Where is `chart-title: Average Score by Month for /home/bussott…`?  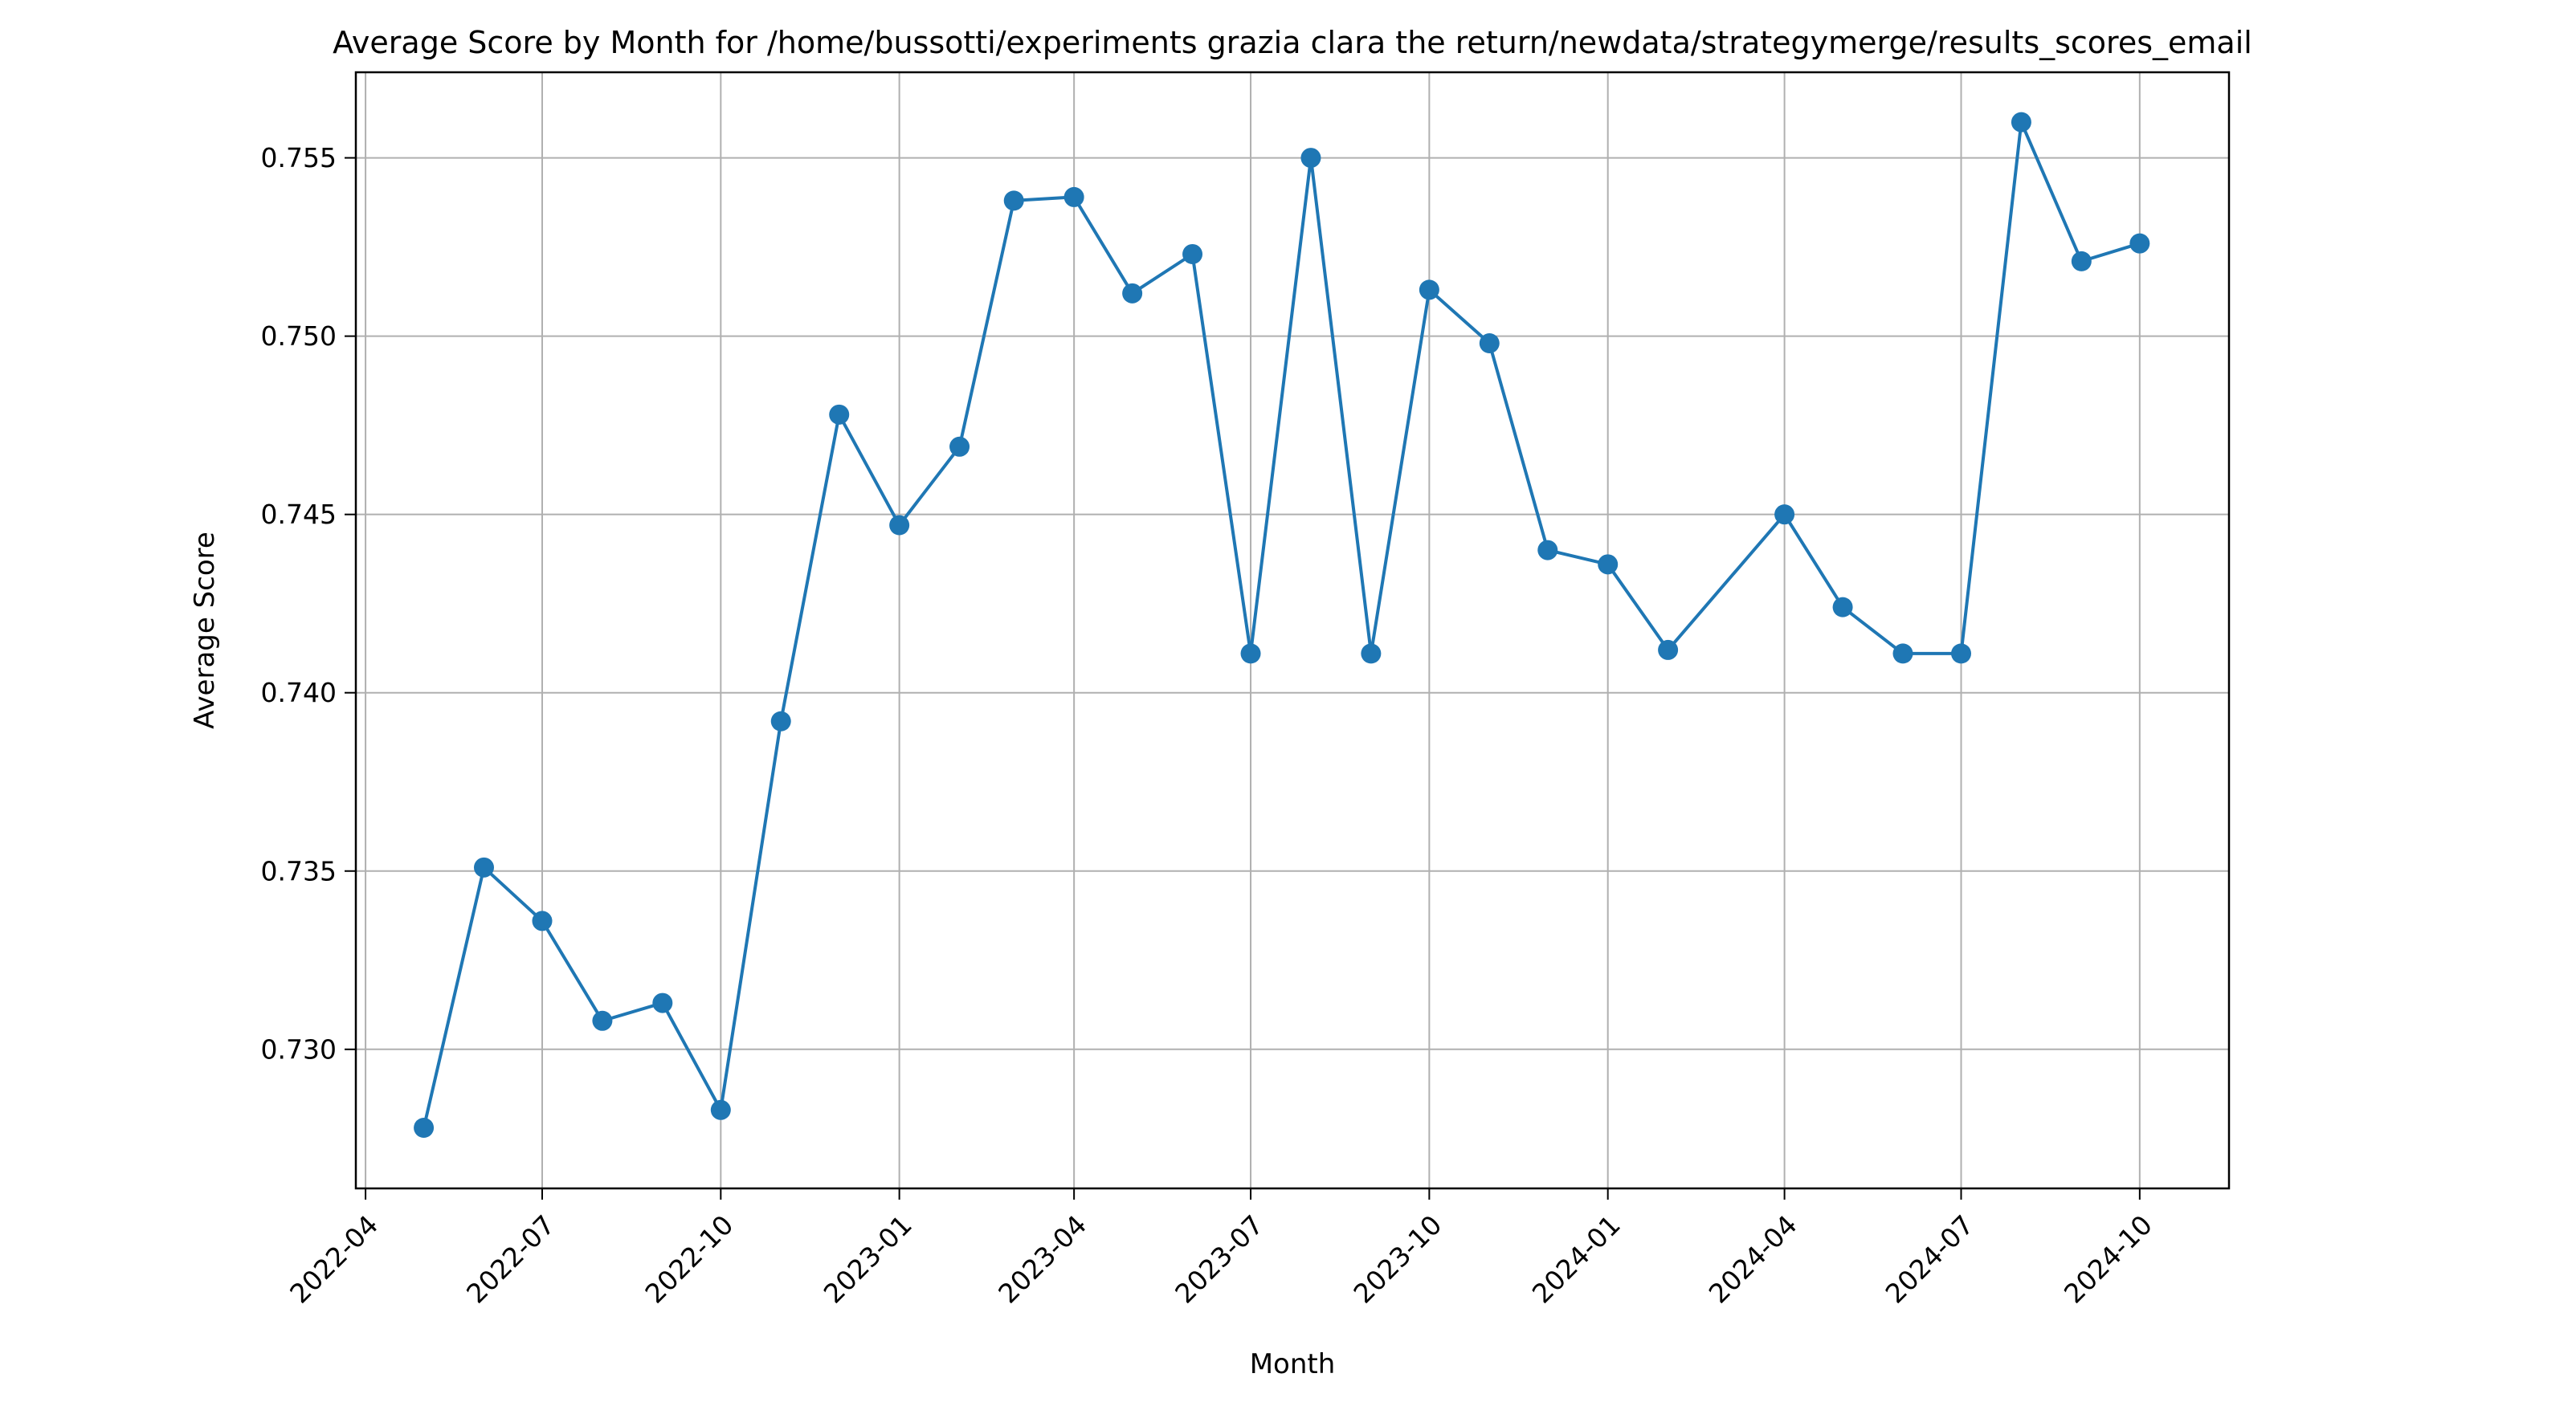
chart-title: Average Score by Month for /home/bussott… is located at coordinates (1292, 42).